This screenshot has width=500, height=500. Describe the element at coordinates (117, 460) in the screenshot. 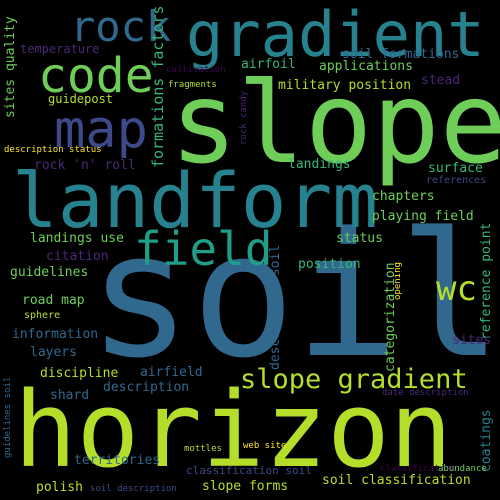

I see `word-territories: territories` at that location.